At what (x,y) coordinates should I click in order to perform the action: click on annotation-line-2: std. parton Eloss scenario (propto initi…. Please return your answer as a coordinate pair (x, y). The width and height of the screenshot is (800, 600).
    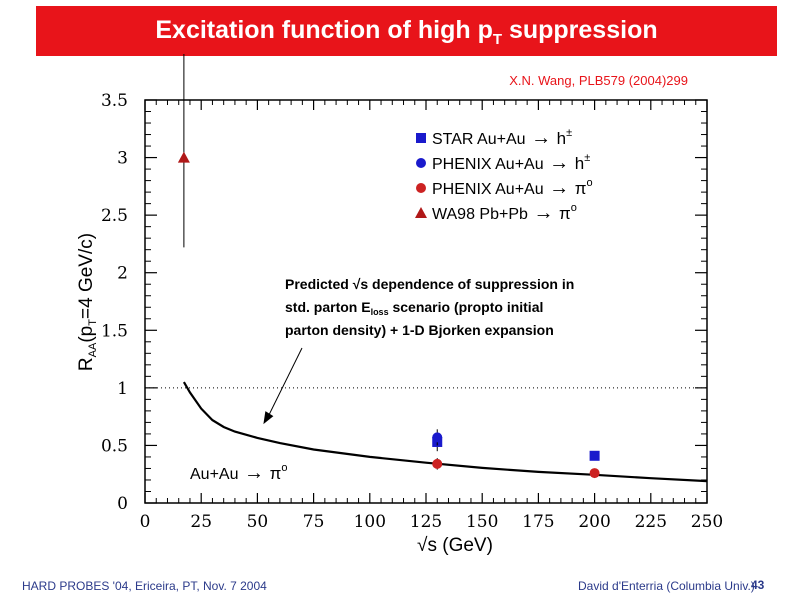
    Looking at the image, I should click on (414, 308).